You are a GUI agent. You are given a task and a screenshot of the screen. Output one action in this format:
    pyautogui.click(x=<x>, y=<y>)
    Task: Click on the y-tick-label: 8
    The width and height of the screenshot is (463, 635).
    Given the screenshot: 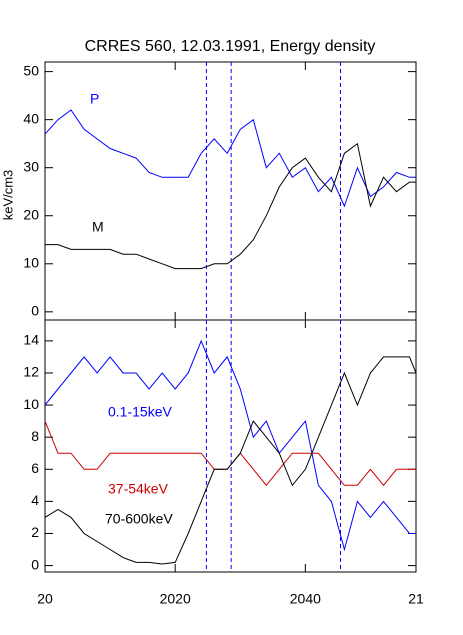 What is the action you would take?
    pyautogui.click(x=35, y=436)
    